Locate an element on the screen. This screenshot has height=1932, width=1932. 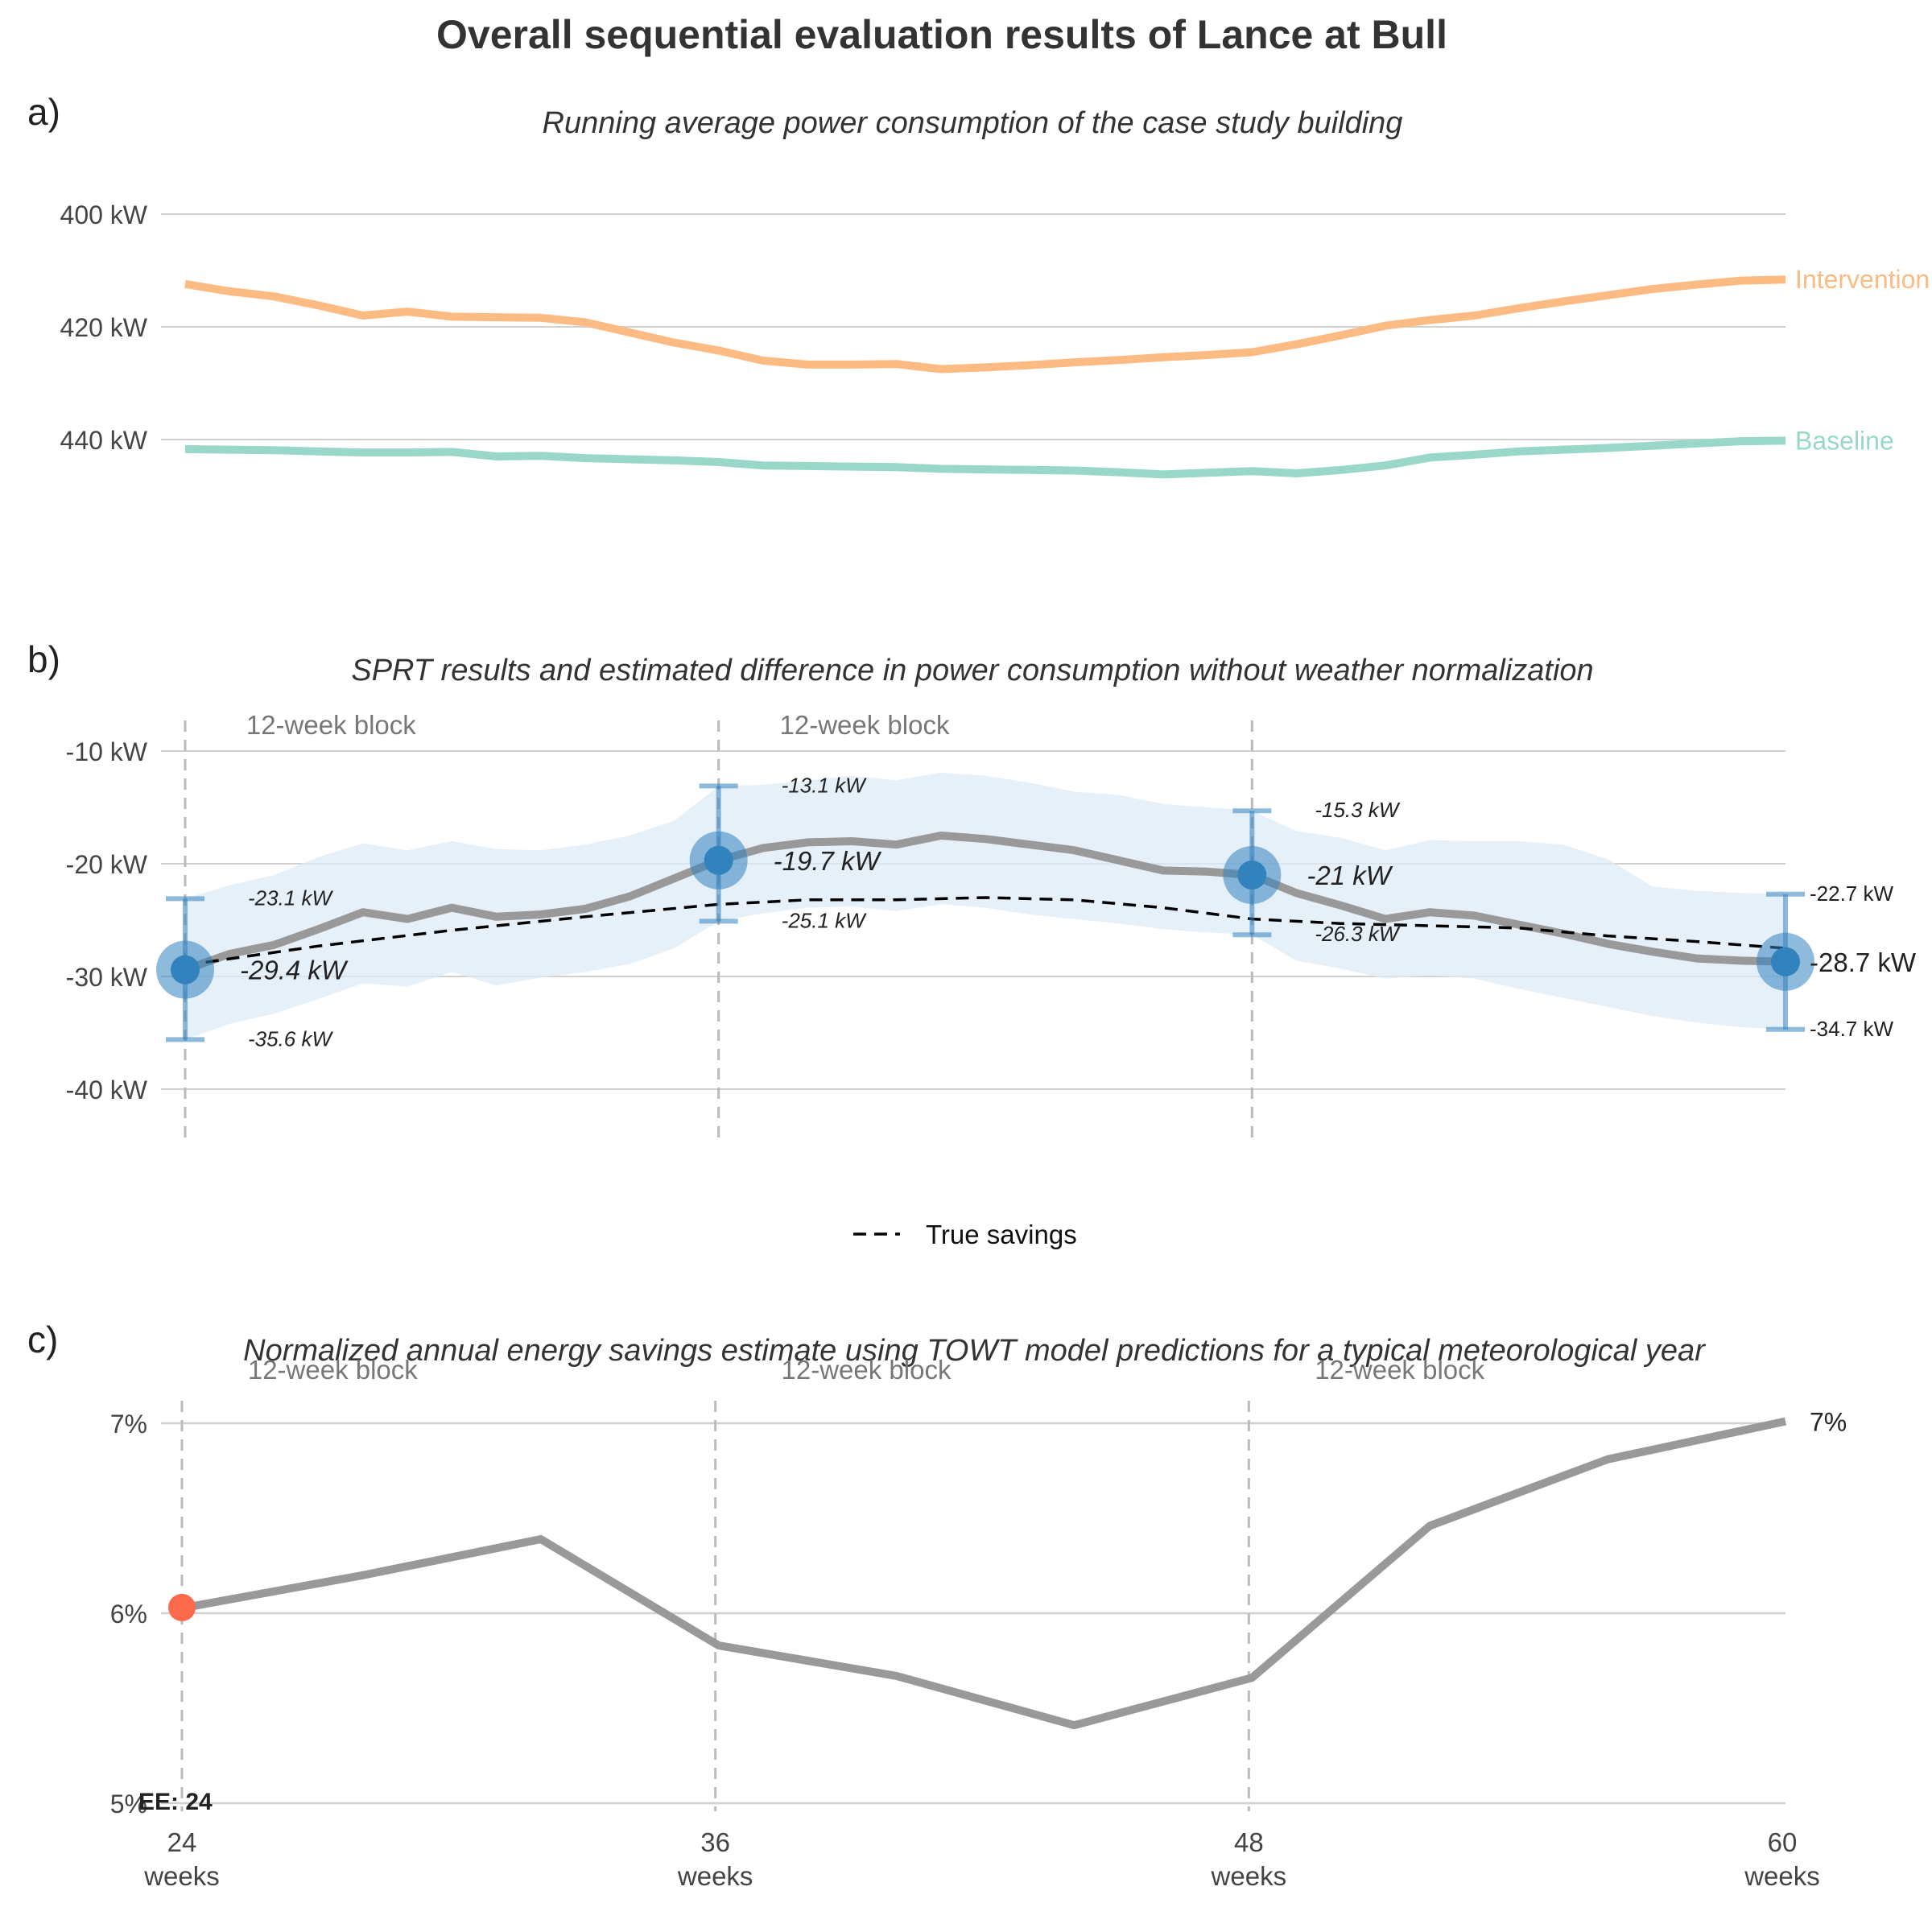
x-tick-label: 48 is located at coordinates (1249, 1842).